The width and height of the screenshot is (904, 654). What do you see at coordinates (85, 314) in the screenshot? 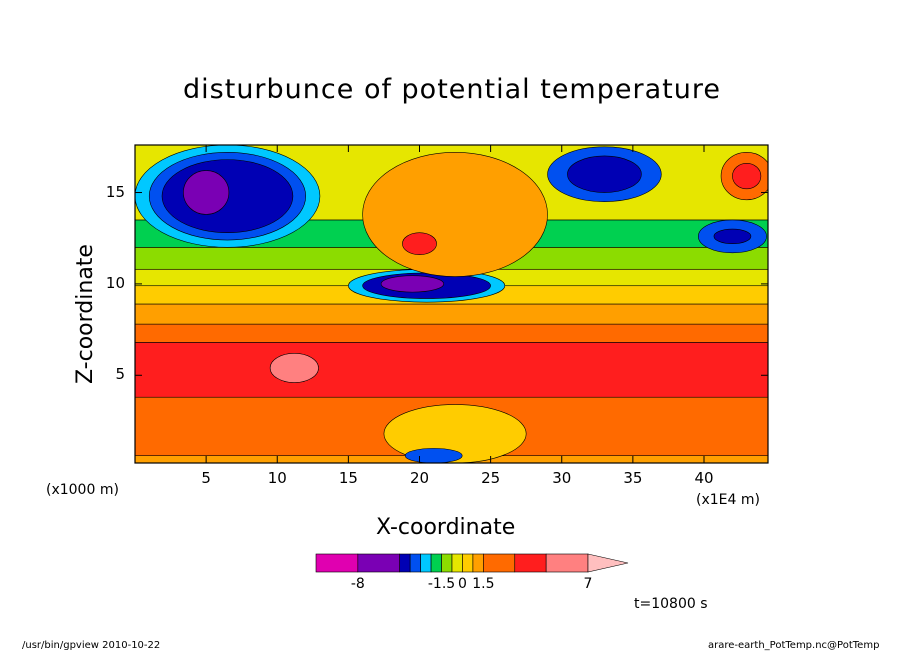
I see `y-axis-label: Z-coordinate` at bounding box center [85, 314].